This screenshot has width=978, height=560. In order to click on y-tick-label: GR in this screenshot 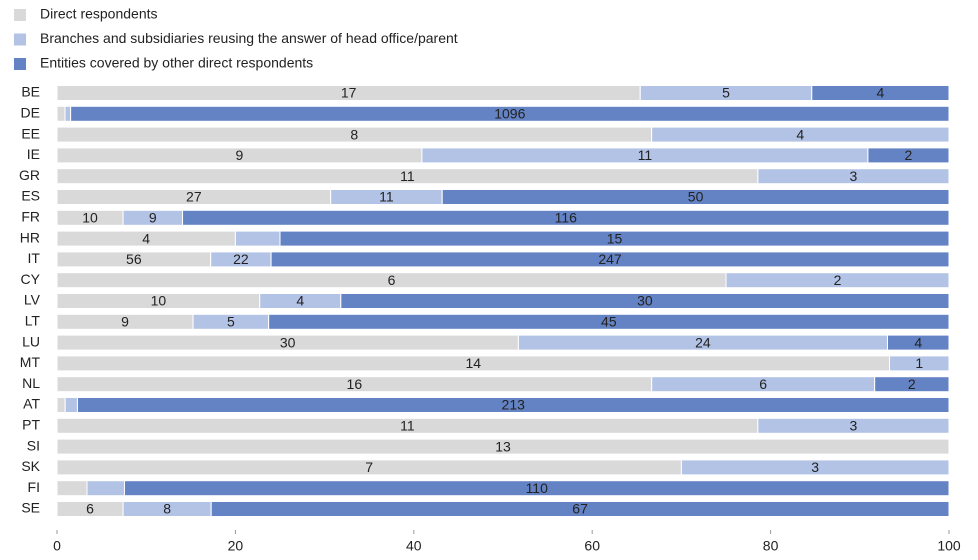, I will do `click(29, 175)`.